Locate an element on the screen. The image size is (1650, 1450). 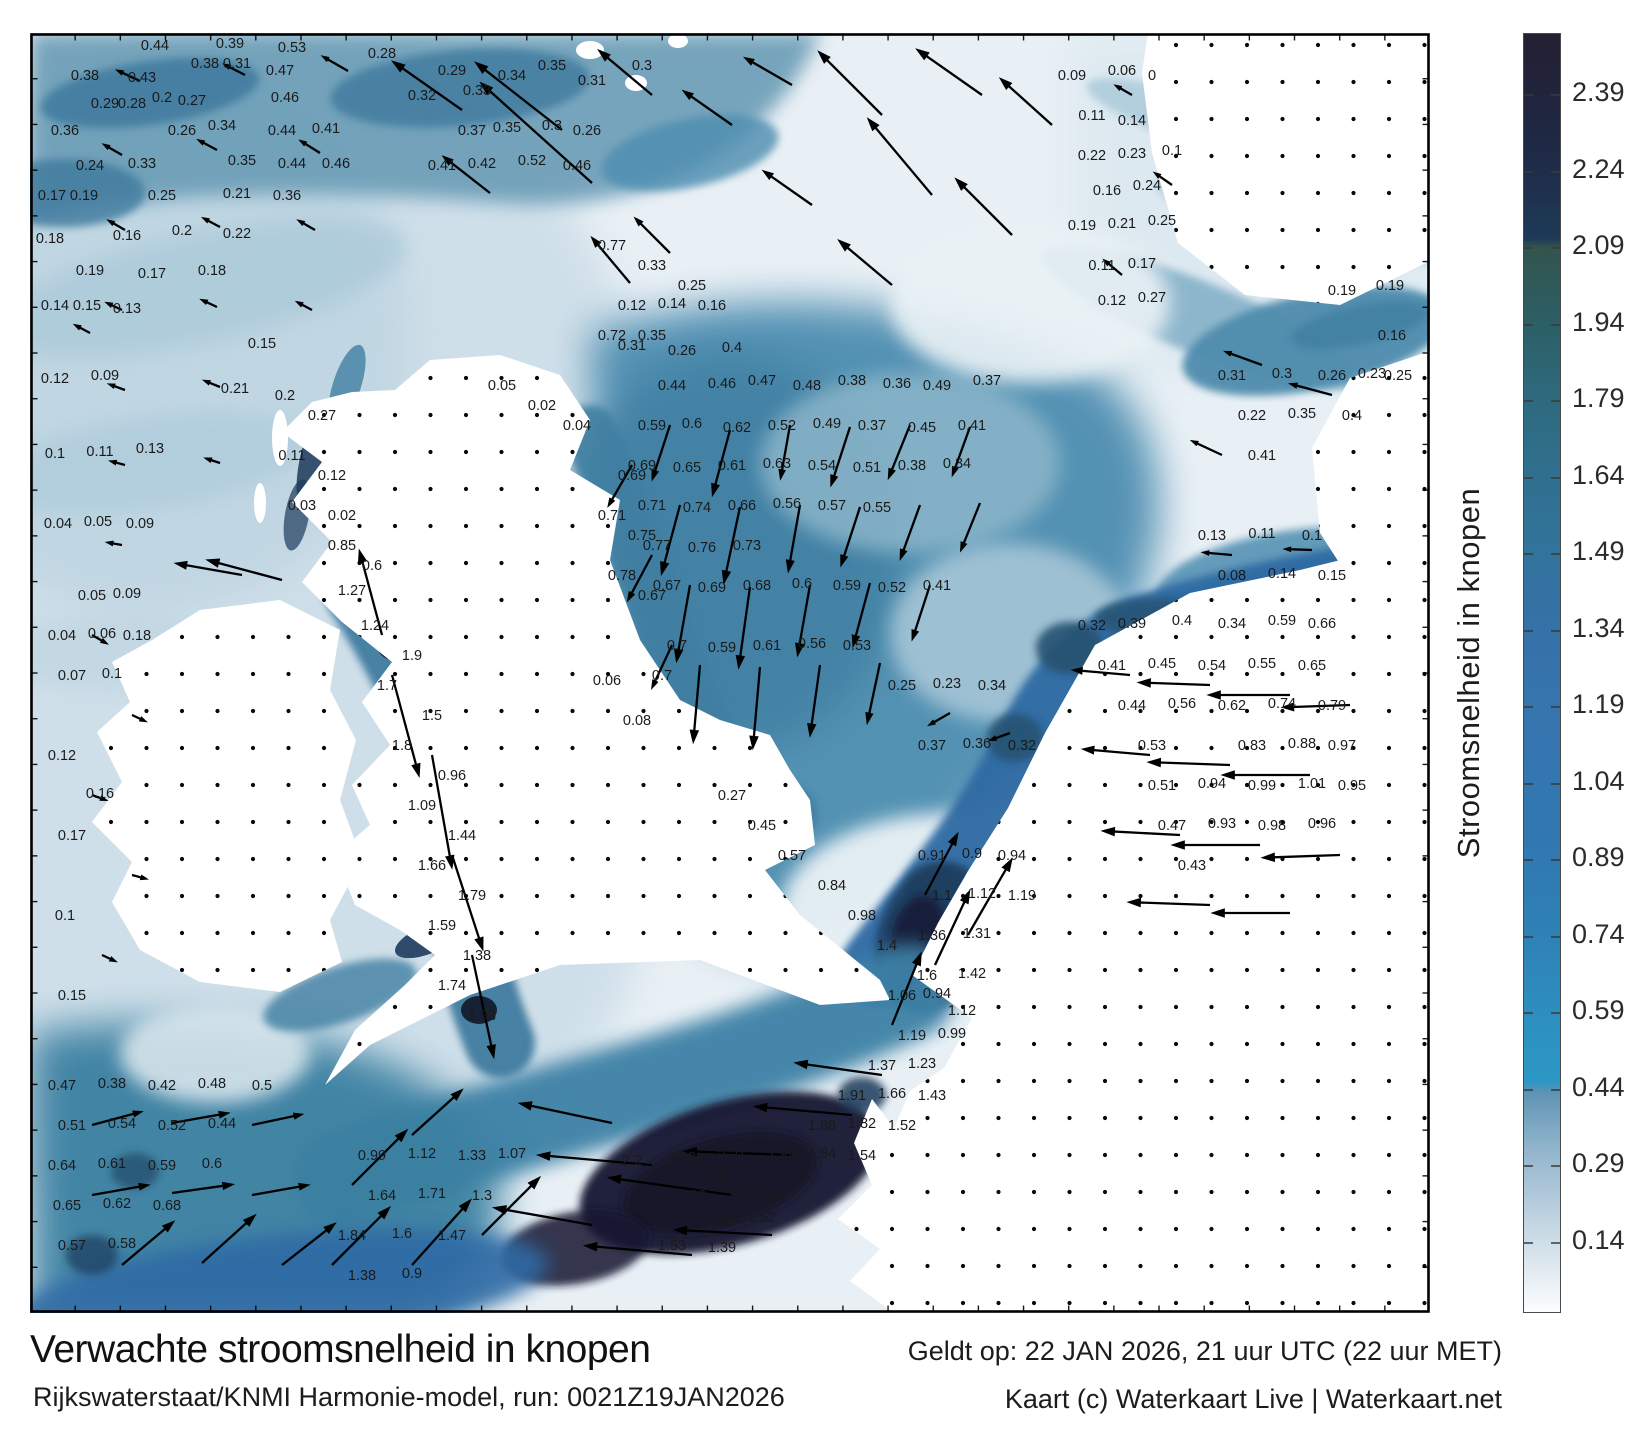
svg-text: 0.57 is located at coordinates (832, 506).